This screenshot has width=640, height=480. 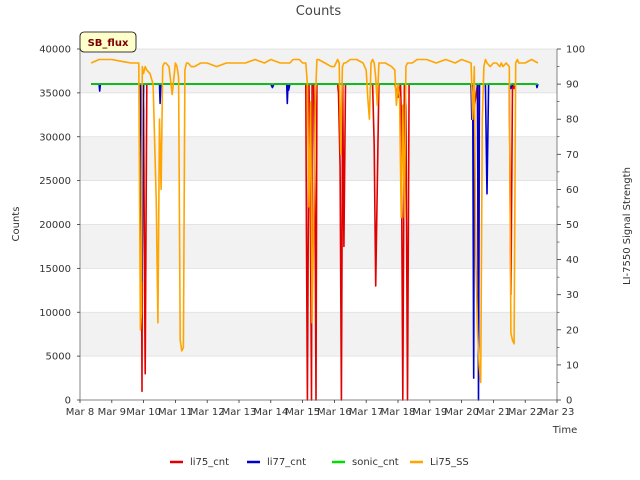 I want to click on legend-label: li75_cnt, so click(x=209, y=462).